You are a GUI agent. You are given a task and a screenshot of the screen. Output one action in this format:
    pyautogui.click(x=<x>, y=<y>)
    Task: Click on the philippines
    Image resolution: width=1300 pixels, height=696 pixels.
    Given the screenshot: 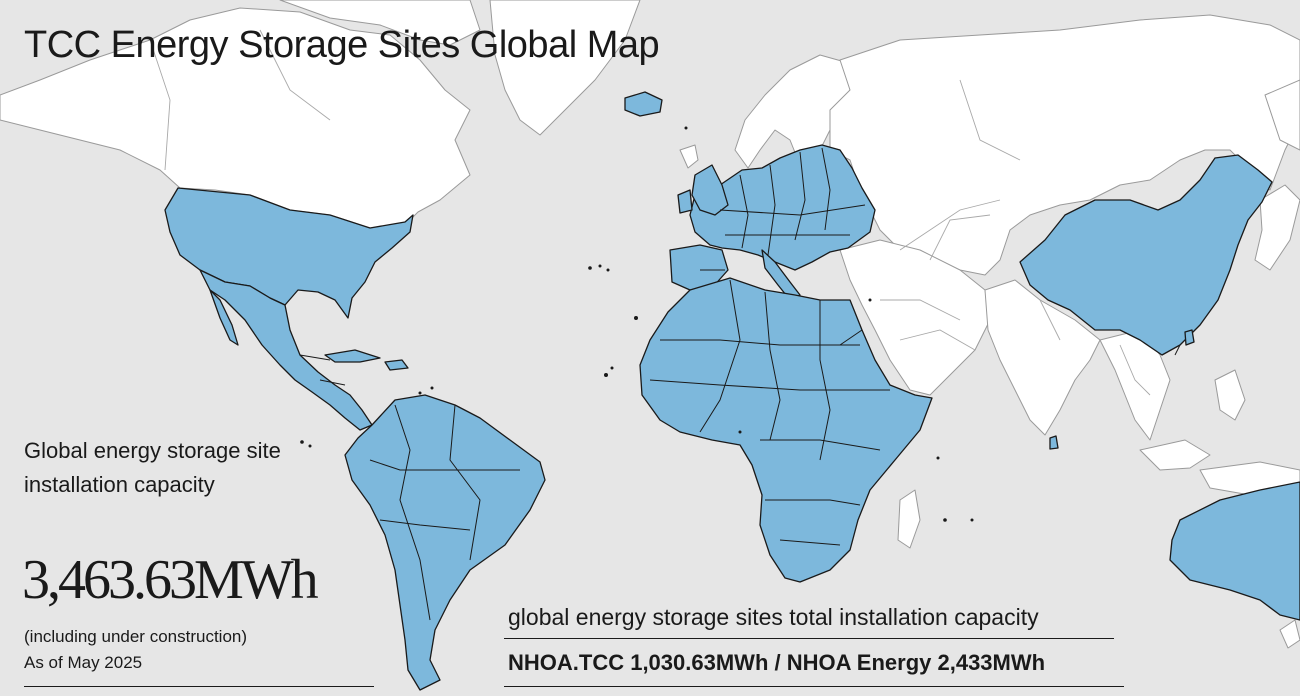 What is the action you would take?
    pyautogui.click(x=1230, y=395)
    